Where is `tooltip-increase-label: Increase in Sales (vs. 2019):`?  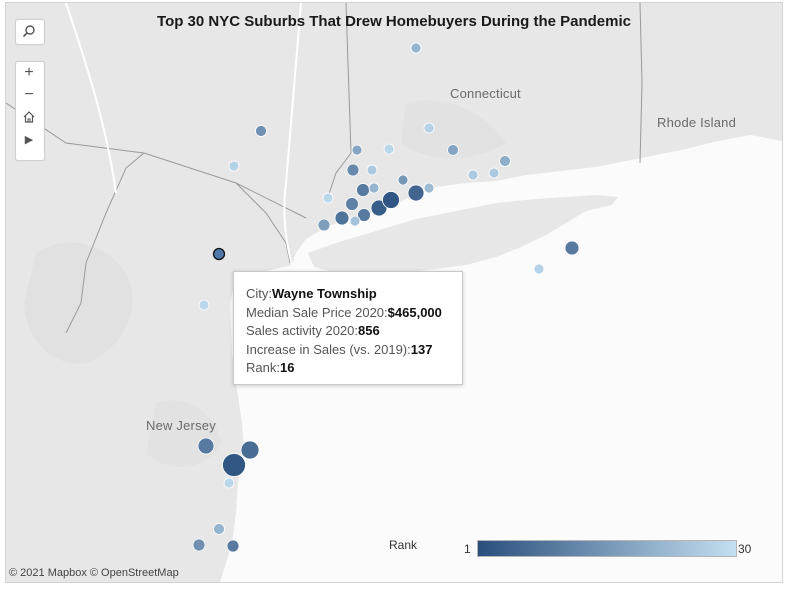 tooltip-increase-label: Increase in Sales (vs. 2019): is located at coordinates (328, 349).